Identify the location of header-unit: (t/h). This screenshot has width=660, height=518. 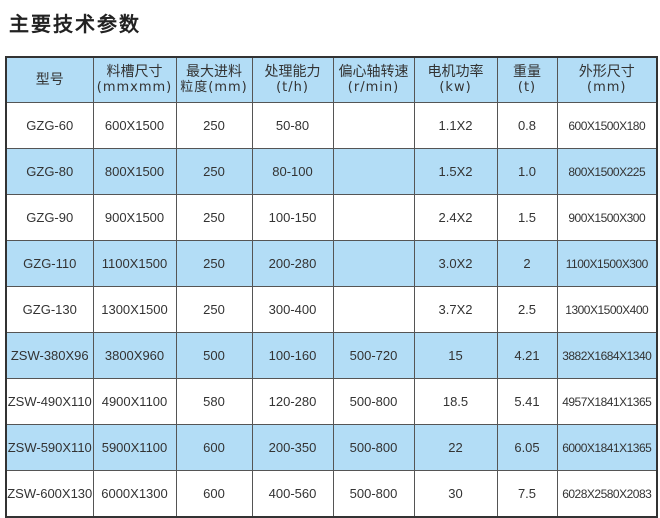
(292, 87).